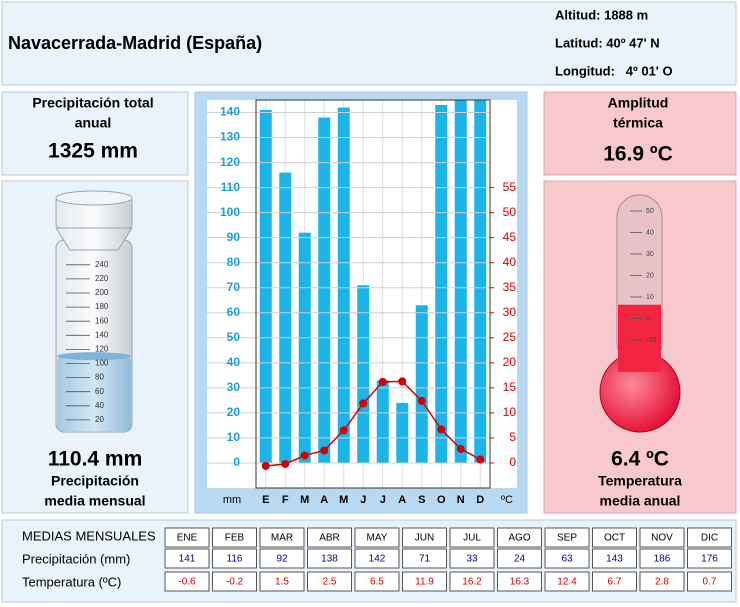 The height and width of the screenshot is (607, 740). I want to click on y2-tick-label: 45, so click(510, 237).